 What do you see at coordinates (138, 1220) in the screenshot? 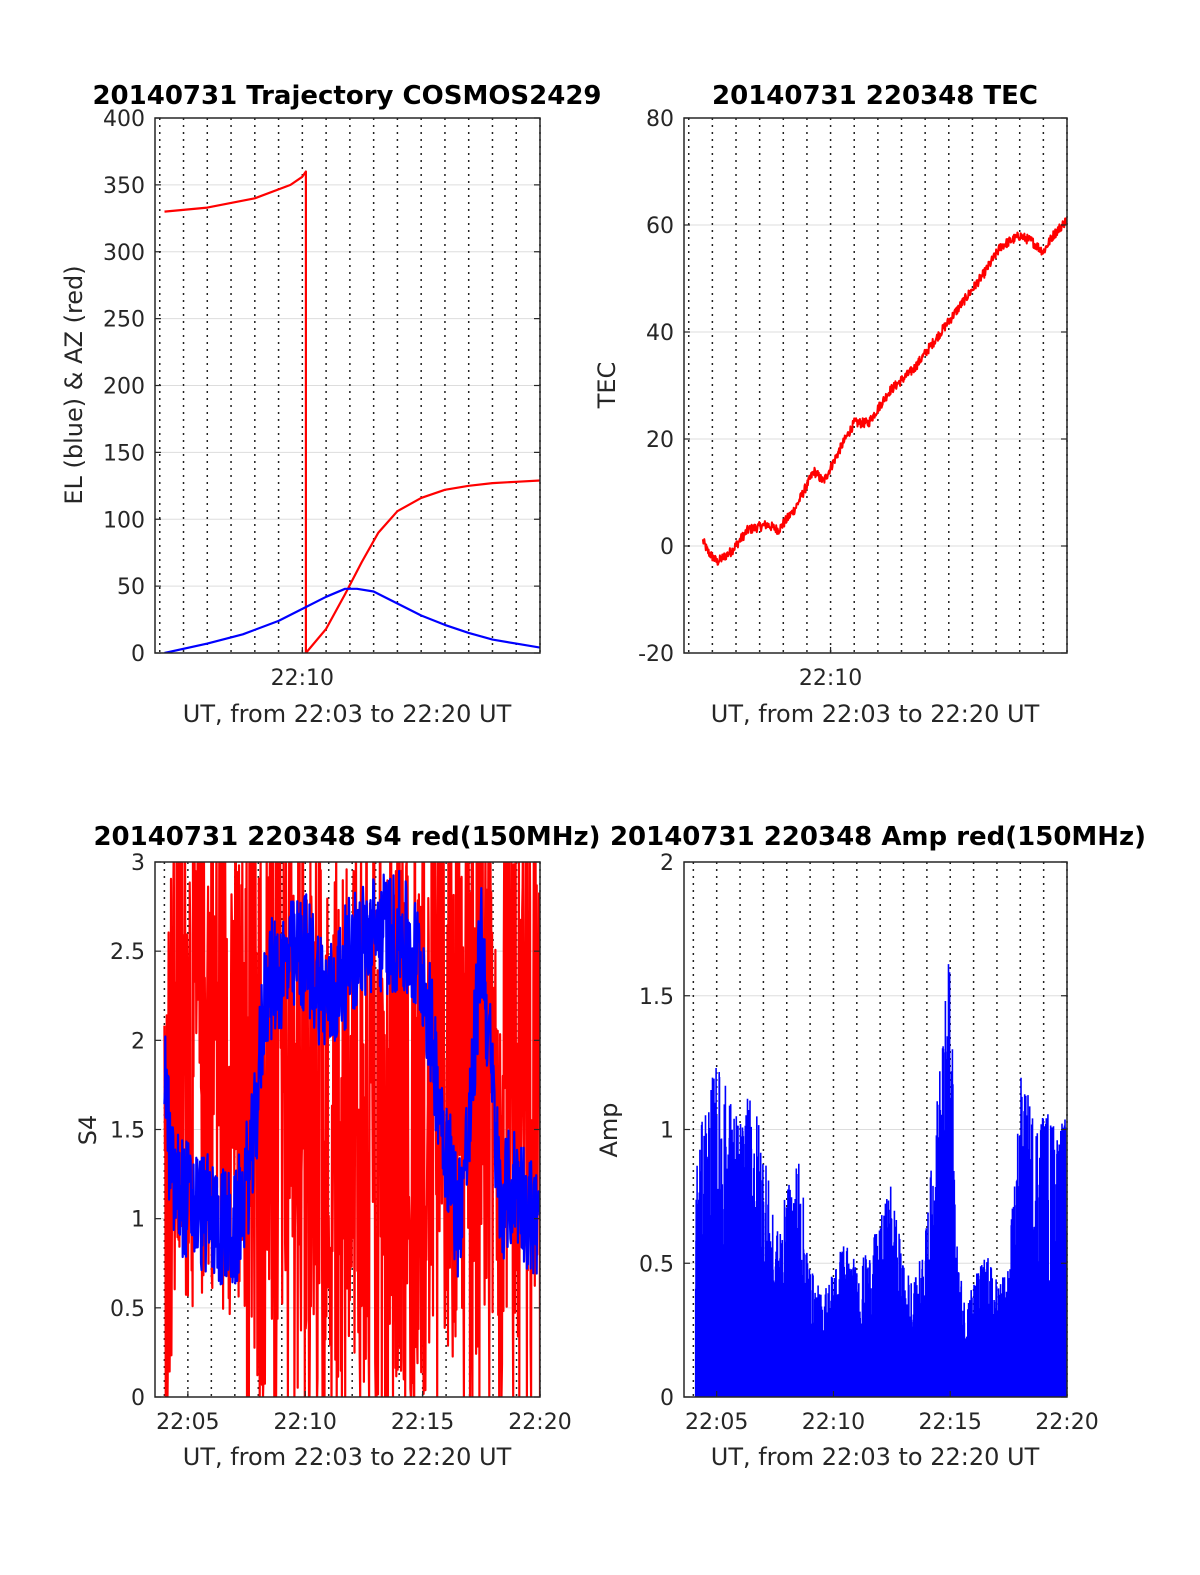
I see `s4-ytick-label: 1` at bounding box center [138, 1220].